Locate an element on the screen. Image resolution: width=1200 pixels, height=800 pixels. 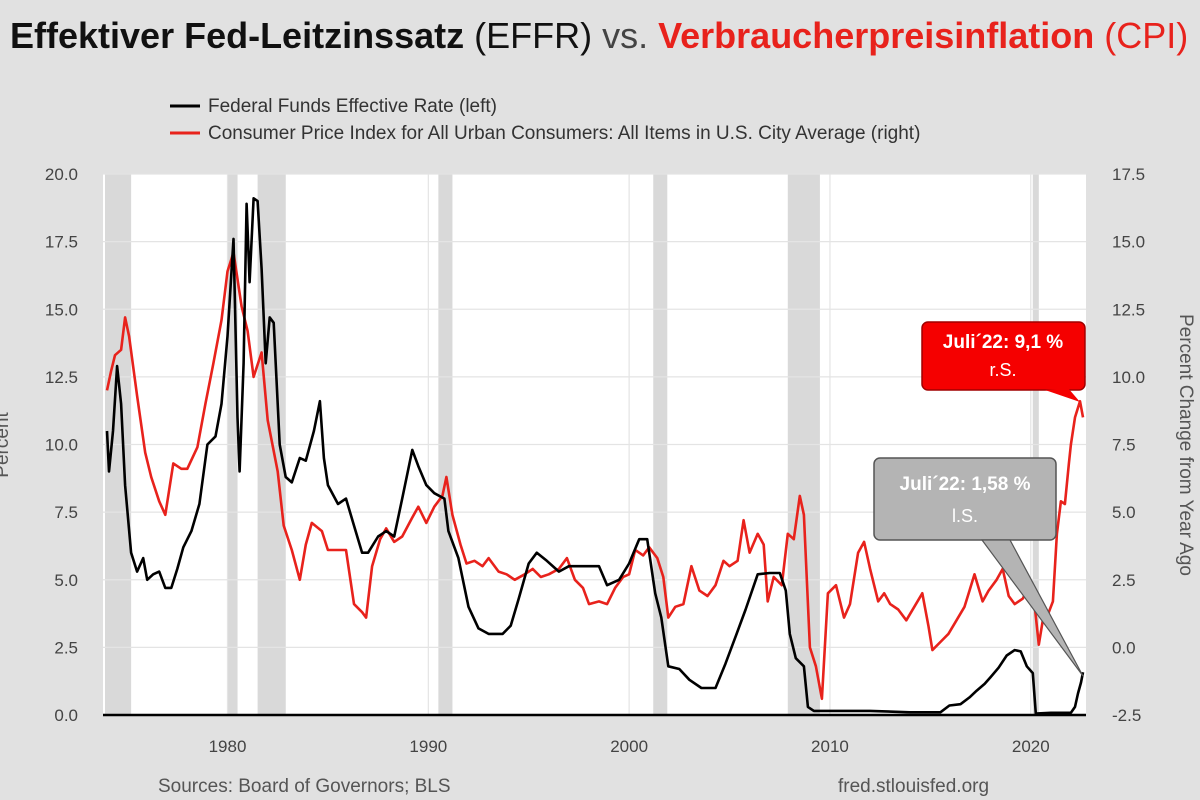
x-tick-3: 2010 is located at coordinates (830, 746).